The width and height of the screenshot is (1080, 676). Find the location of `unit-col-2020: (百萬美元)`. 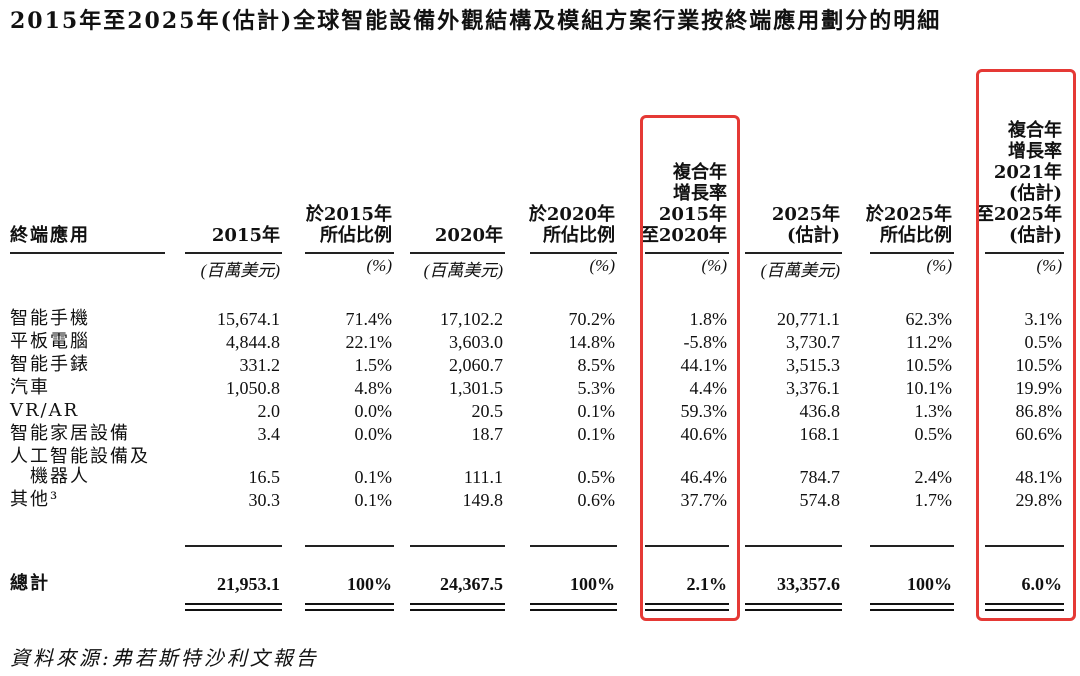

unit-col-2020: (百萬美元) is located at coordinates (463, 270).